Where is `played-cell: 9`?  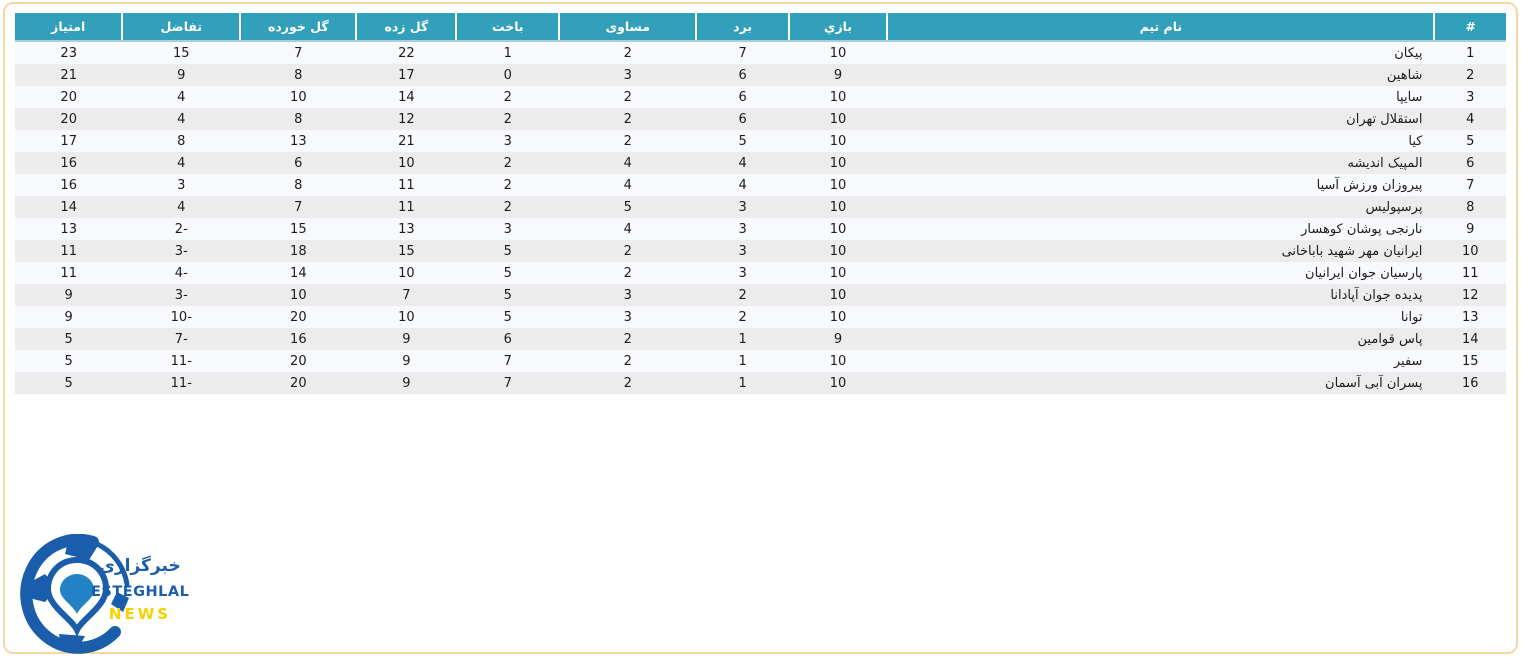 played-cell: 9 is located at coordinates (838, 75).